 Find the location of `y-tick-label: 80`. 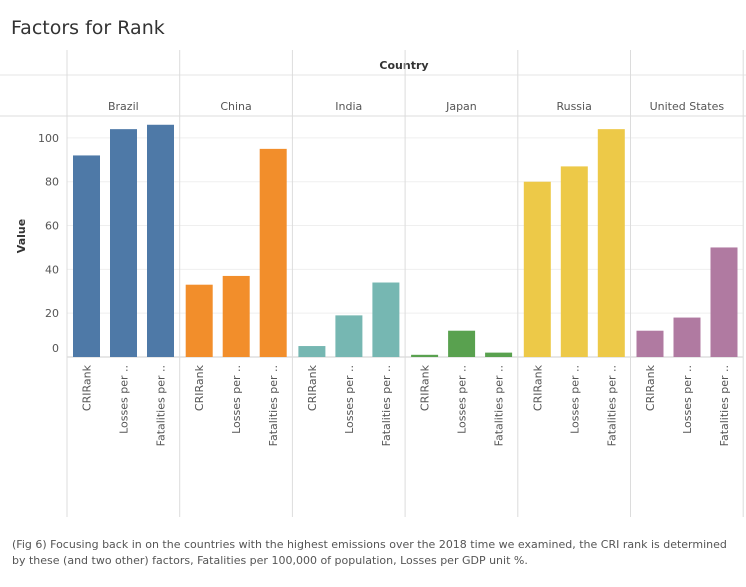

y-tick-label: 80 is located at coordinates (52, 182).